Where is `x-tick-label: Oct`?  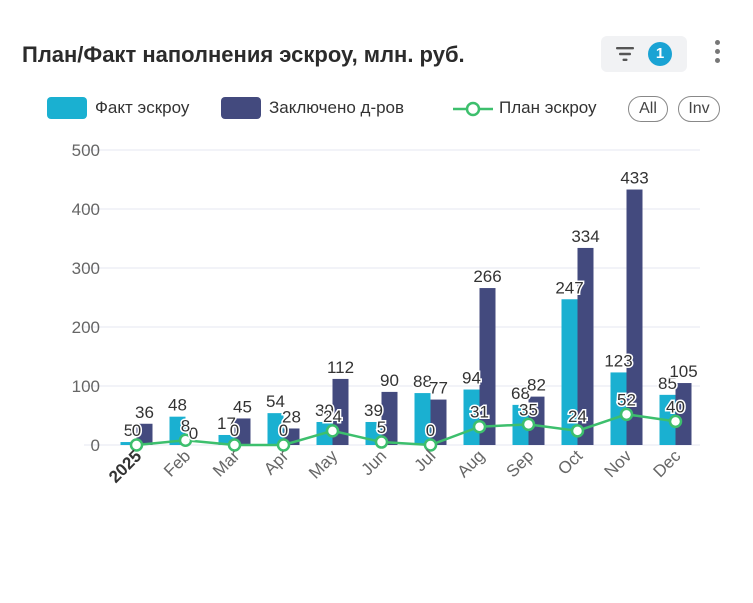 x-tick-label: Oct is located at coordinates (570, 462).